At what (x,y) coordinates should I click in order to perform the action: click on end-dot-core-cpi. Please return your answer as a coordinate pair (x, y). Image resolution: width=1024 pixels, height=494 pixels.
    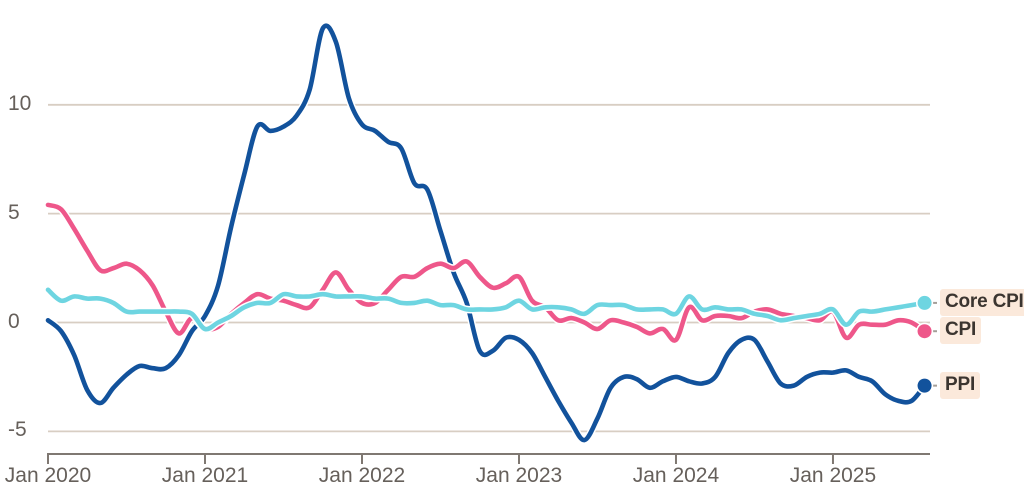
    Looking at the image, I should click on (924, 302).